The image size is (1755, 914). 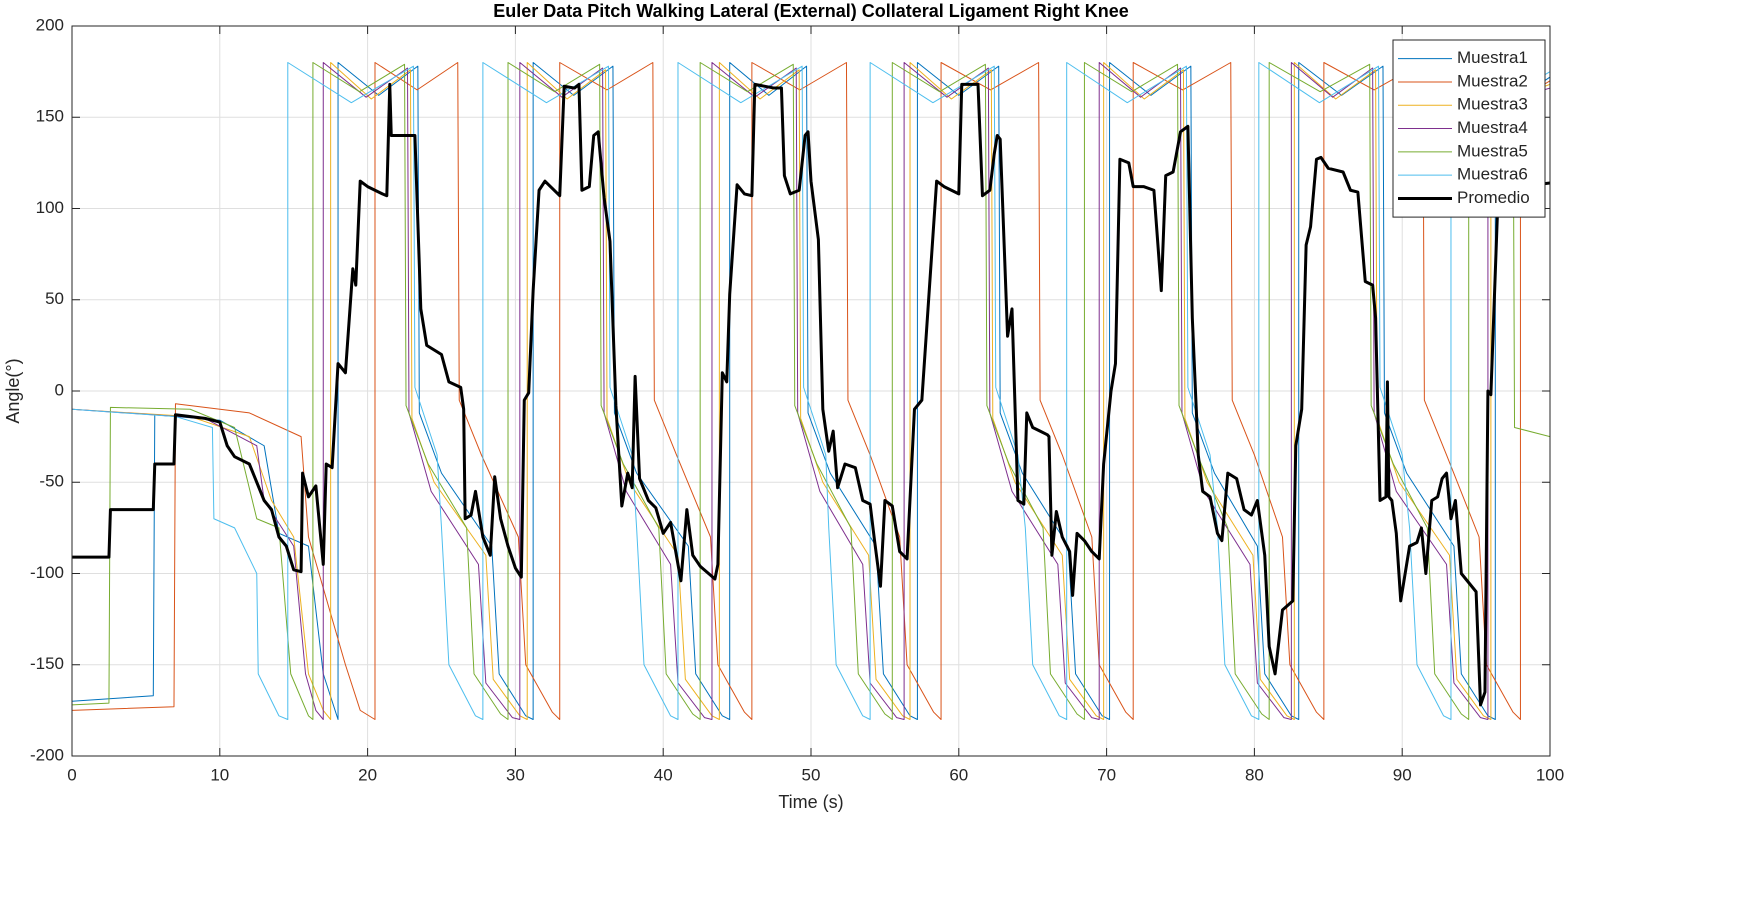 What do you see at coordinates (367, 774) in the screenshot?
I see `x-tick-label: 20` at bounding box center [367, 774].